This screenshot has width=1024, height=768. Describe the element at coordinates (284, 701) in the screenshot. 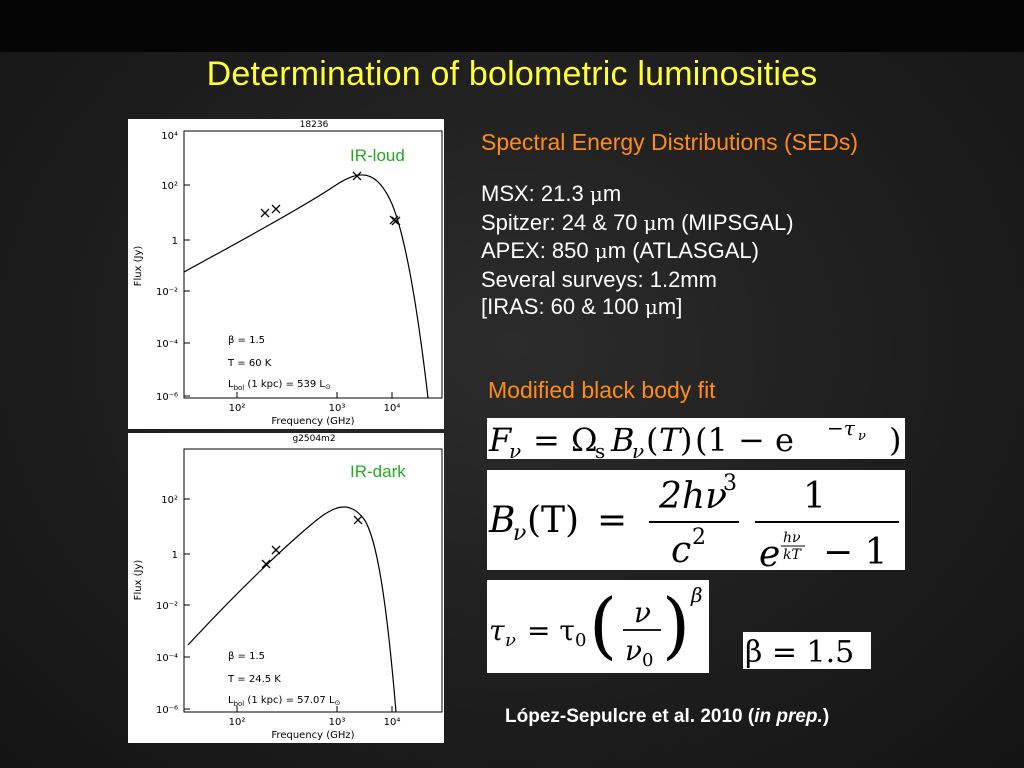

I see `lbol-annotation: Lbol (1 kpc) = 57.07 L⊙` at that location.